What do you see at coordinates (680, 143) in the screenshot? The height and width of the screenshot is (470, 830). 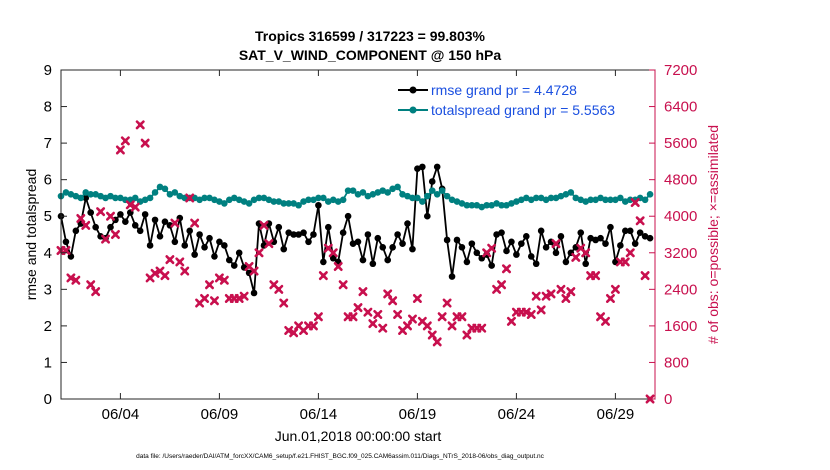 I see `y2-tick-label: 5600` at bounding box center [680, 143].